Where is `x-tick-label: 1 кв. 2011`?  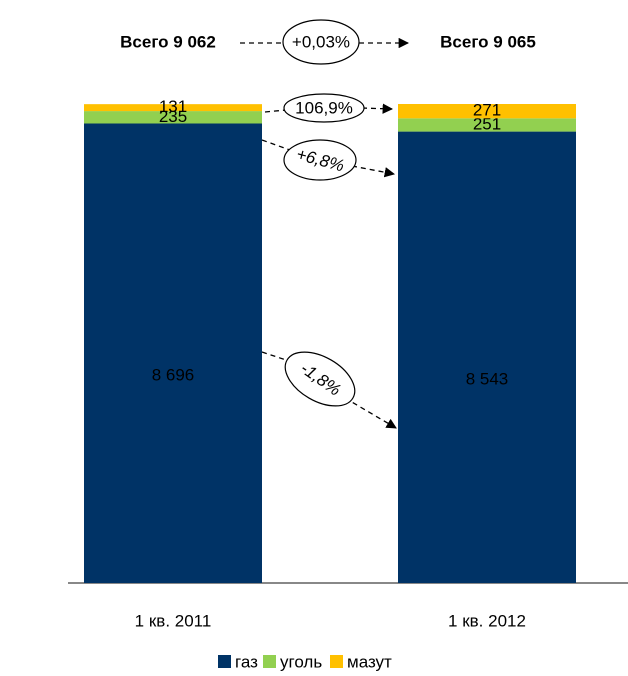
x-tick-label: 1 кв. 2011 is located at coordinates (173, 620).